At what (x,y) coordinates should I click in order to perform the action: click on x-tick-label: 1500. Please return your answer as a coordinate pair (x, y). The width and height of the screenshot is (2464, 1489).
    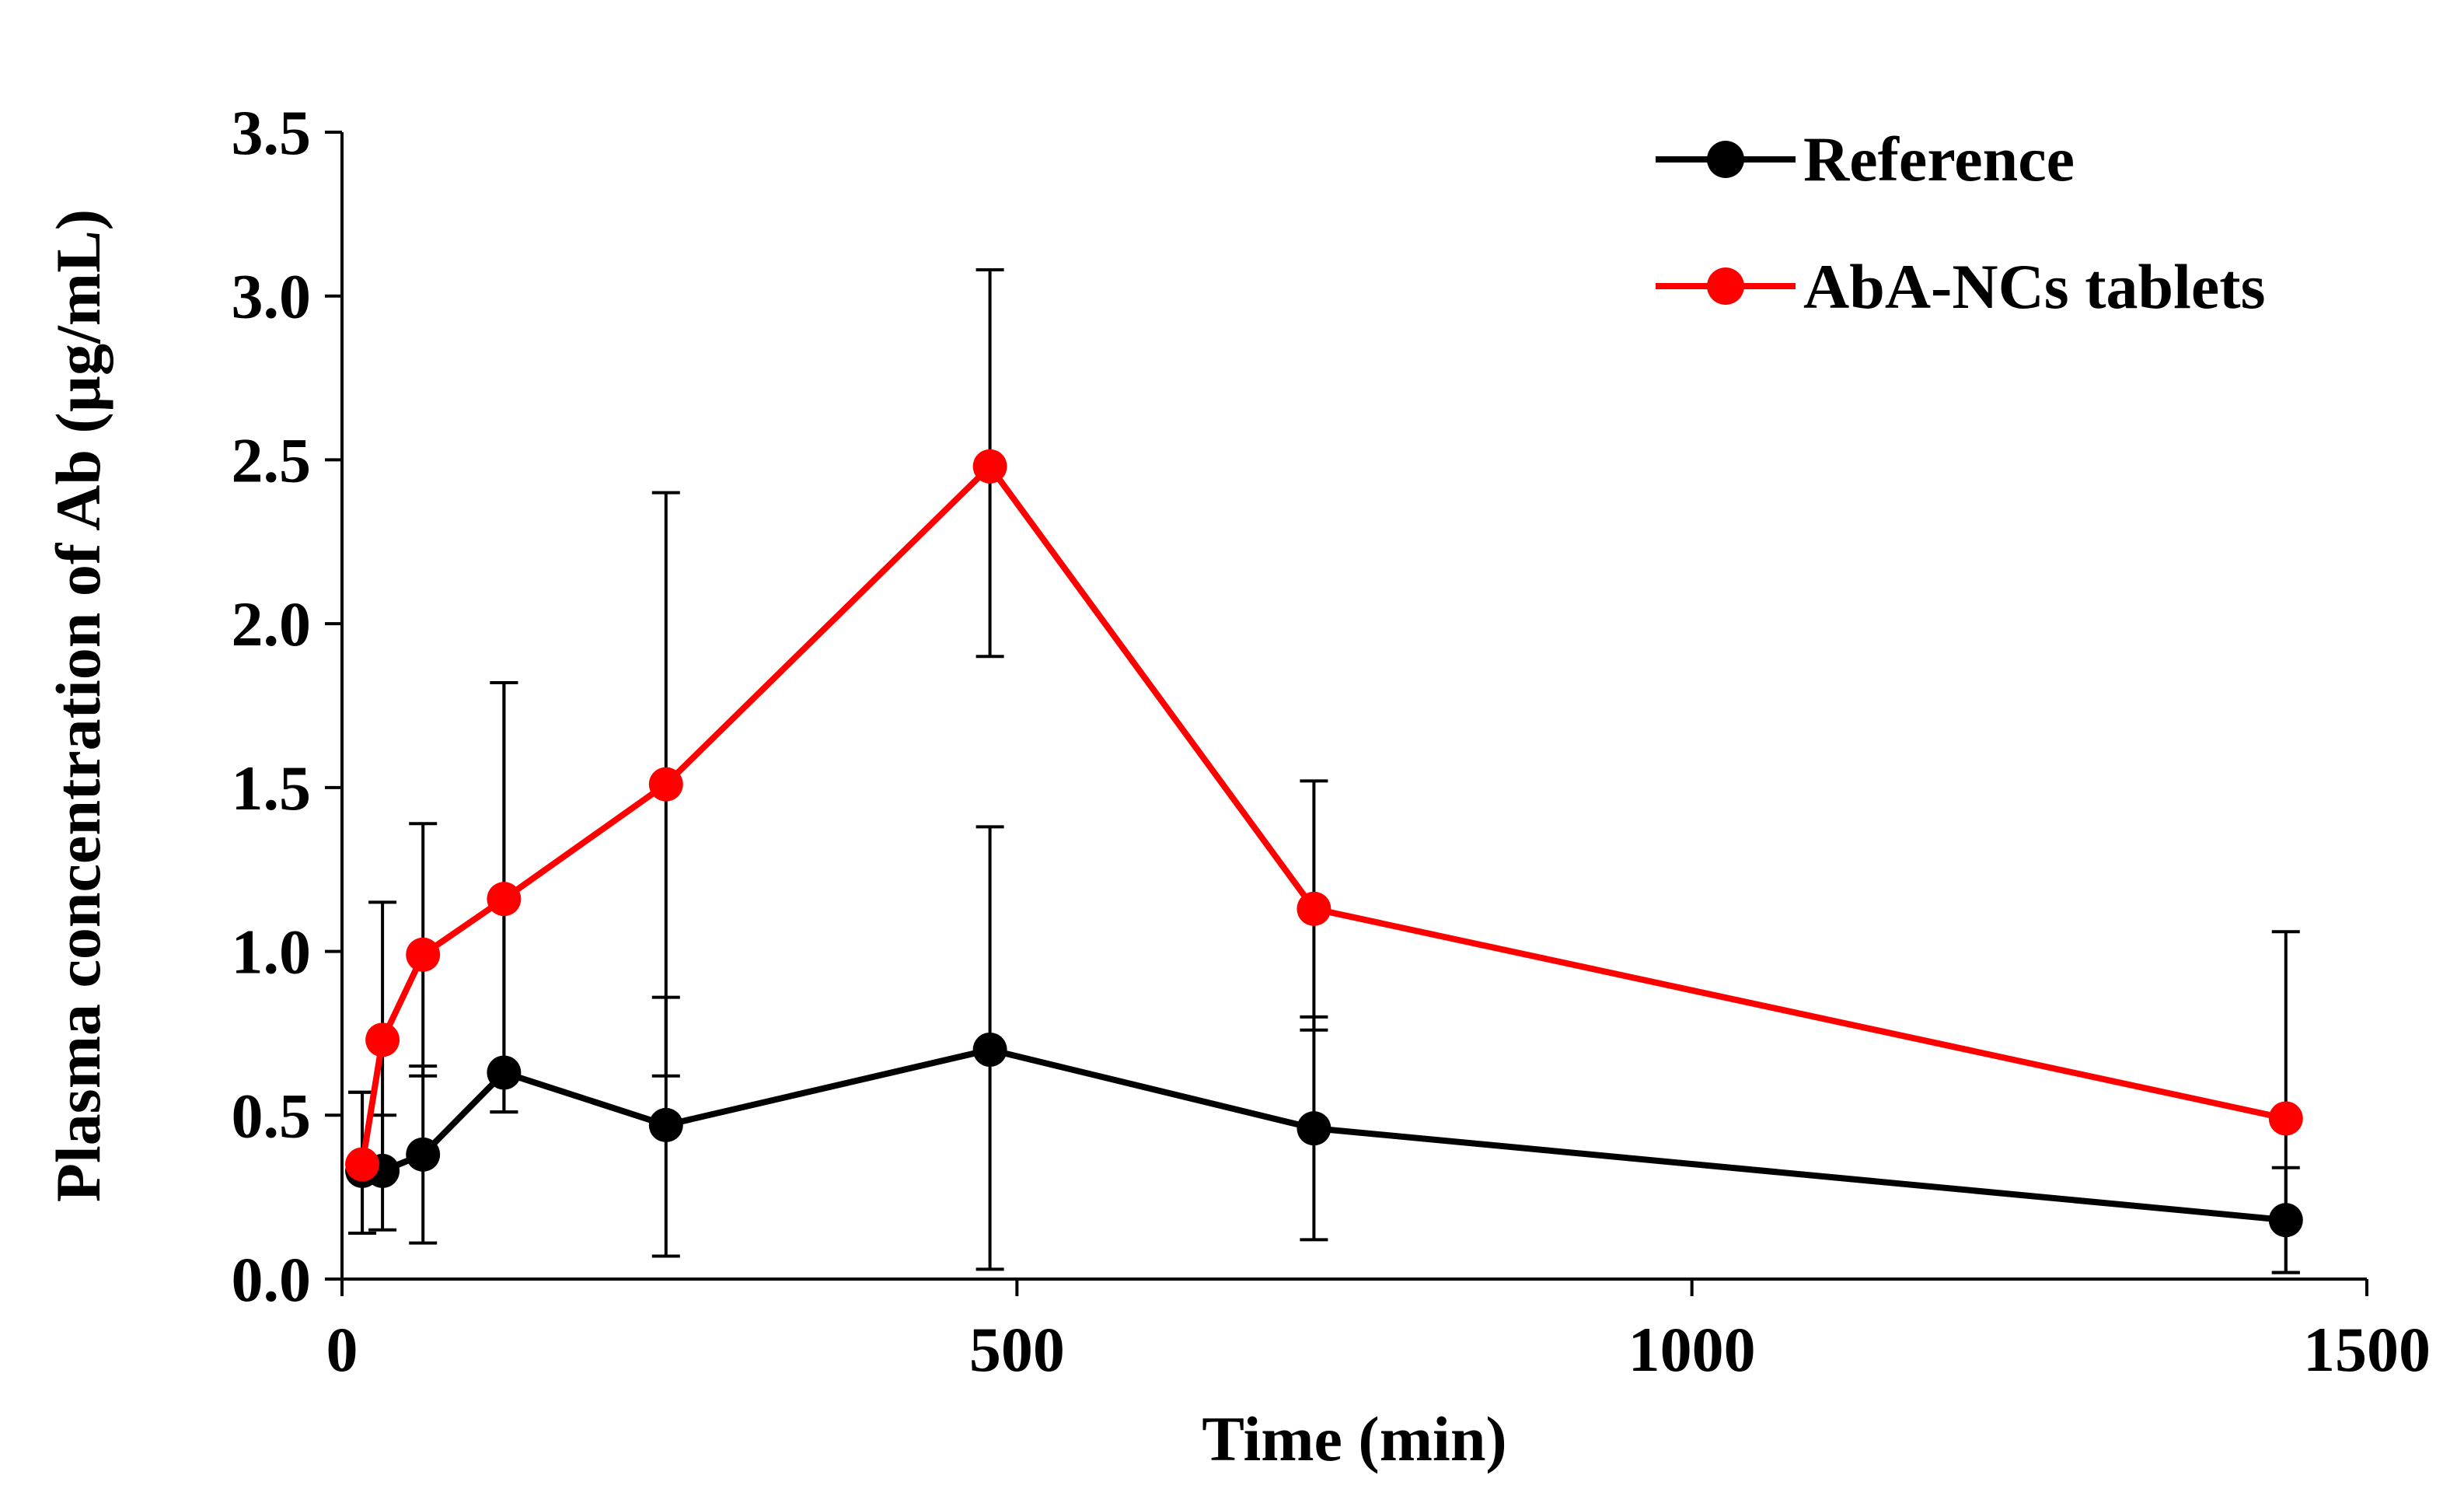
    Looking at the image, I should click on (2367, 1349).